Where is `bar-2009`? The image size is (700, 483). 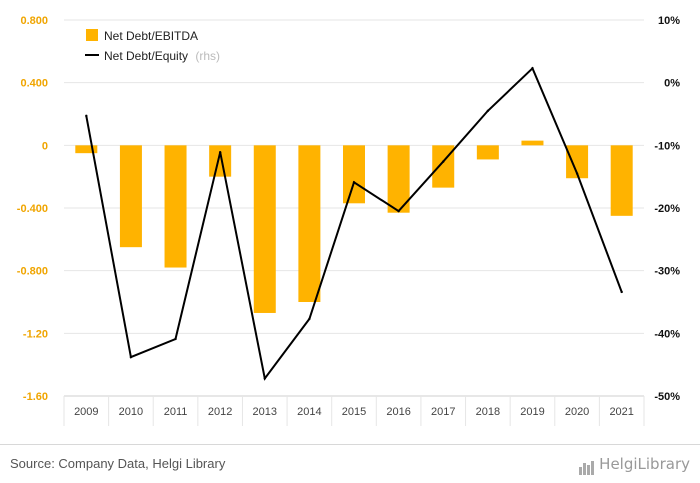 bar-2009 is located at coordinates (86, 149).